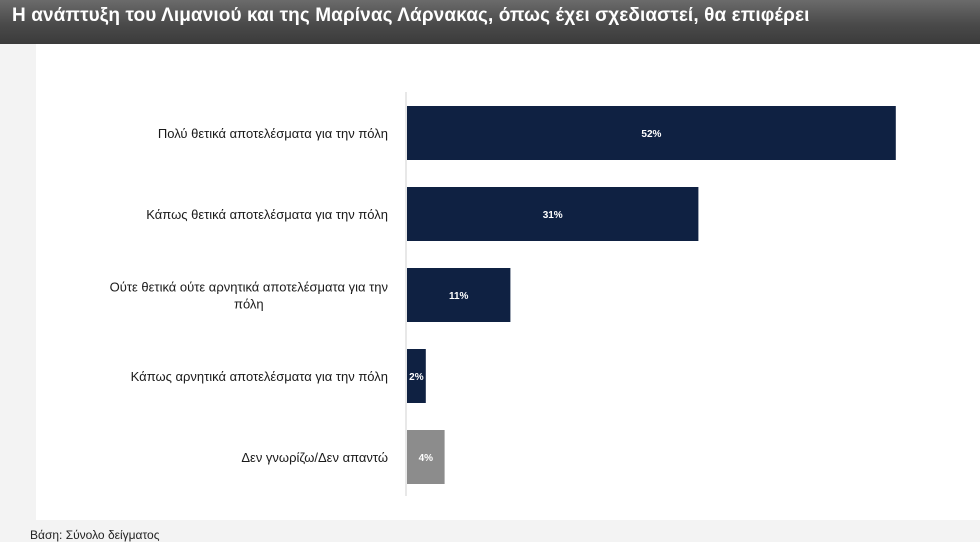  I want to click on category-label-line: Πολύ θετικά αποτελέσματα για την πόλη, so click(273, 133).